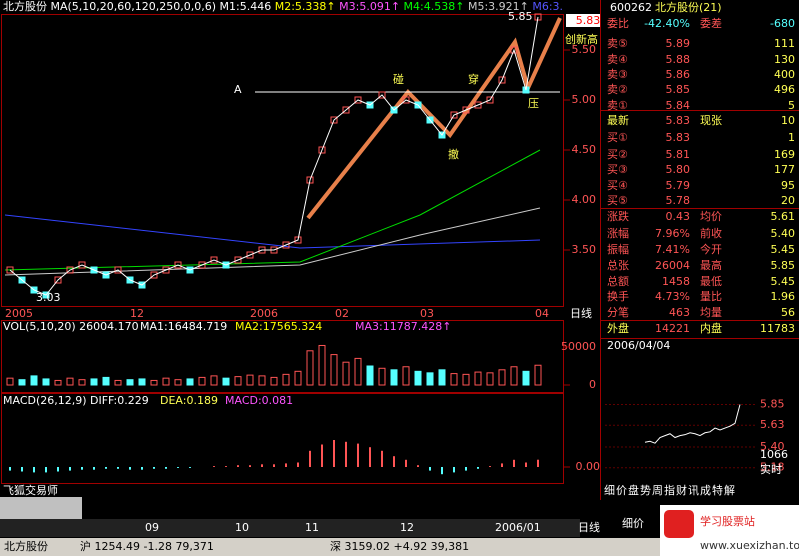 This screenshot has width=799, height=556. What do you see at coordinates (581, 39) in the screenshot?
I see `annotation: 创新高` at bounding box center [581, 39].